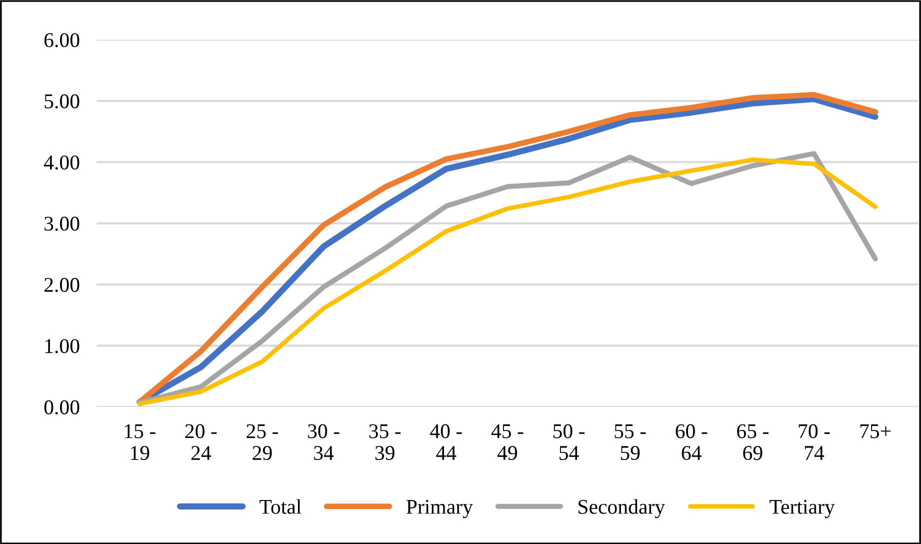  What do you see at coordinates (62, 223) in the screenshot?
I see `y-tick-label: 3.00` at bounding box center [62, 223].